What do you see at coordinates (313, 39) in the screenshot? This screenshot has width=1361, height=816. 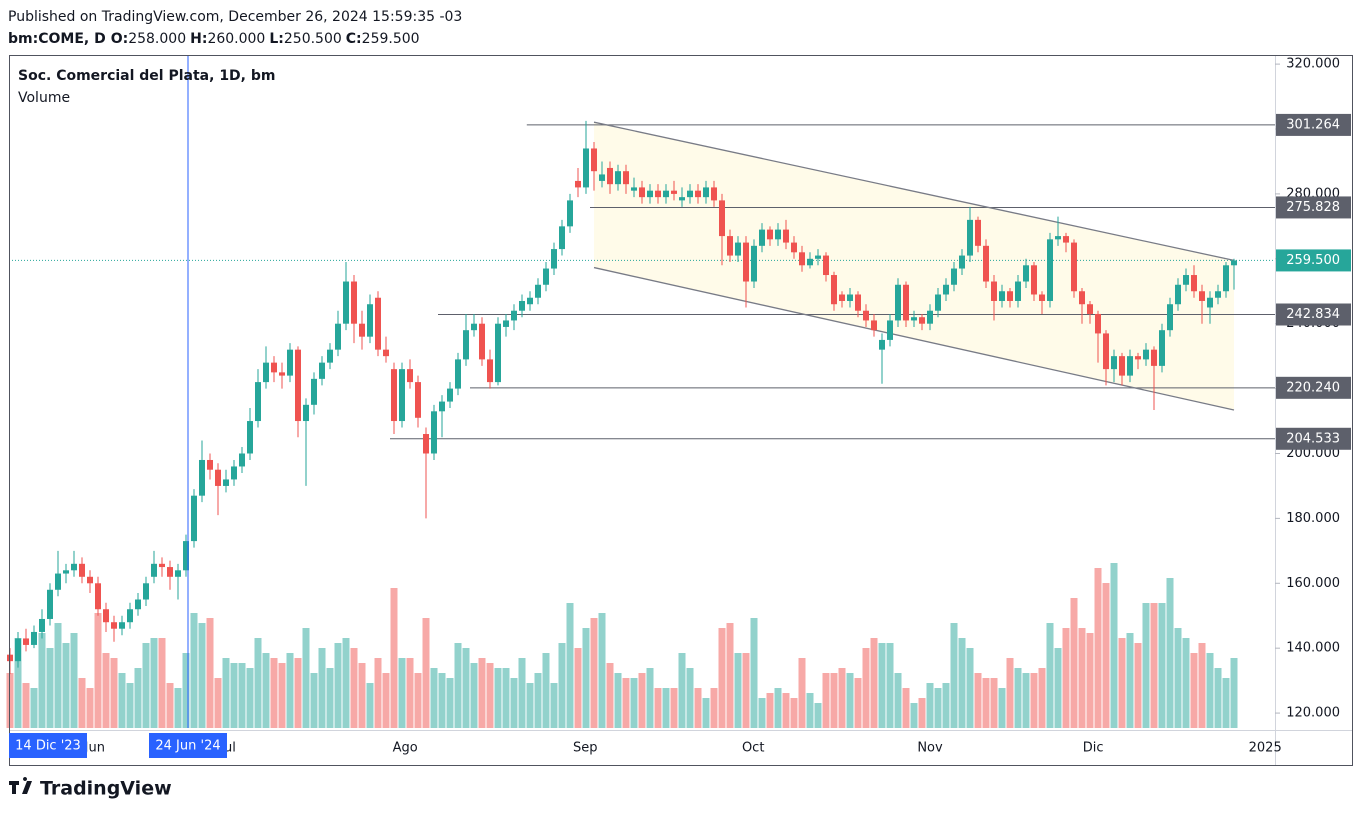 I see `ohlc-value: 250.500` at bounding box center [313, 39].